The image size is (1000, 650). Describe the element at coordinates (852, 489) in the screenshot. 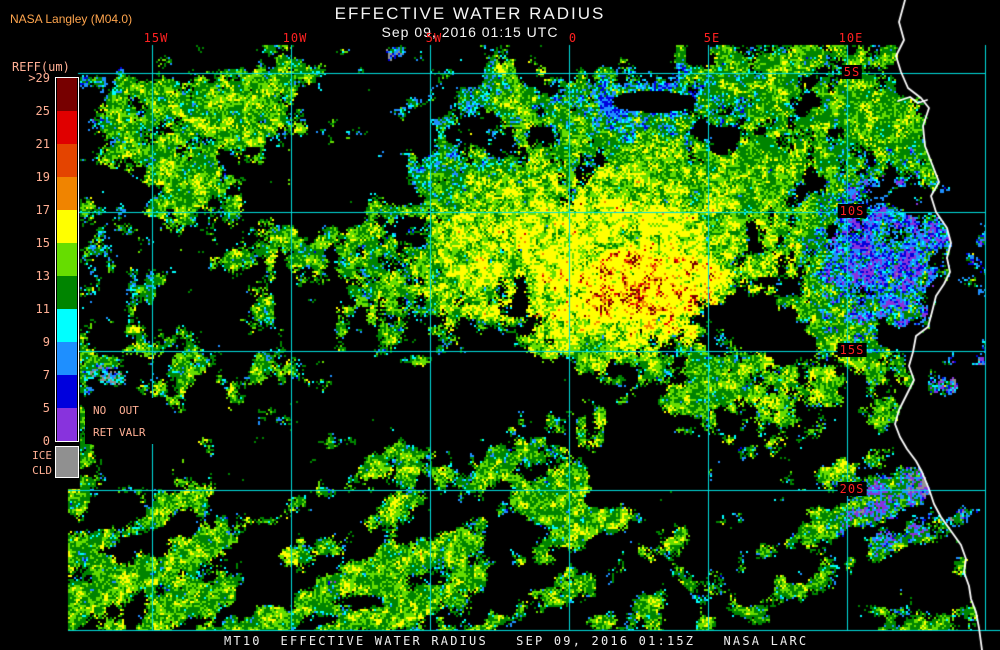

I see `lat-label-20S: 20S` at that location.